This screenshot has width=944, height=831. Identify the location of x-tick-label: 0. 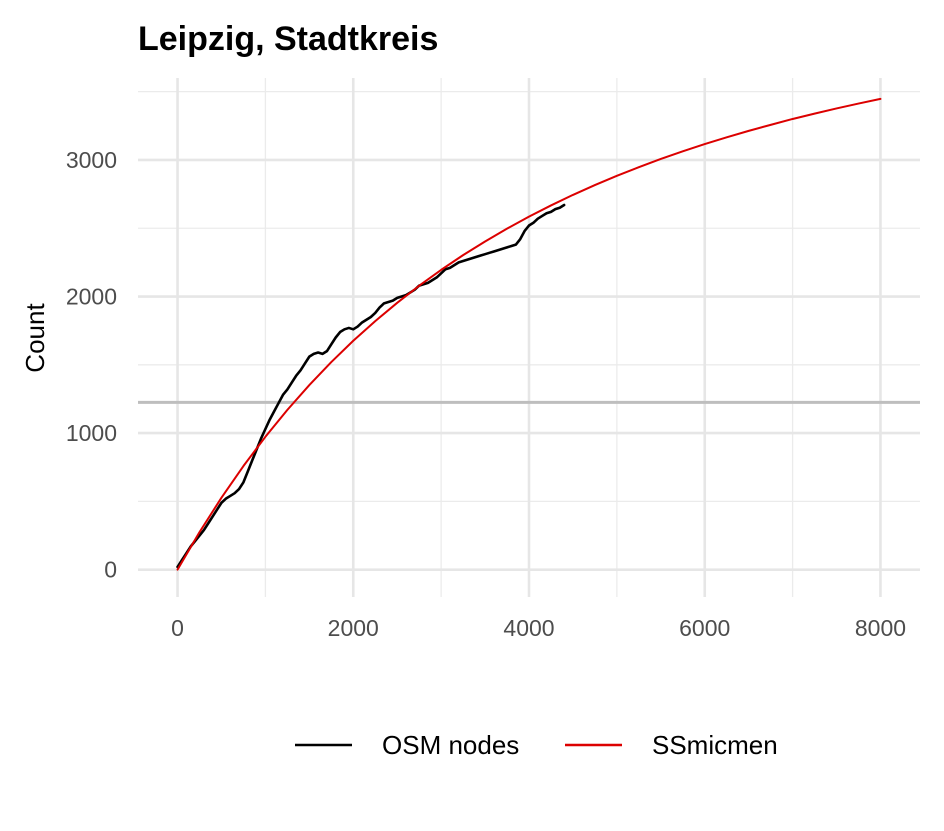
(177, 628).